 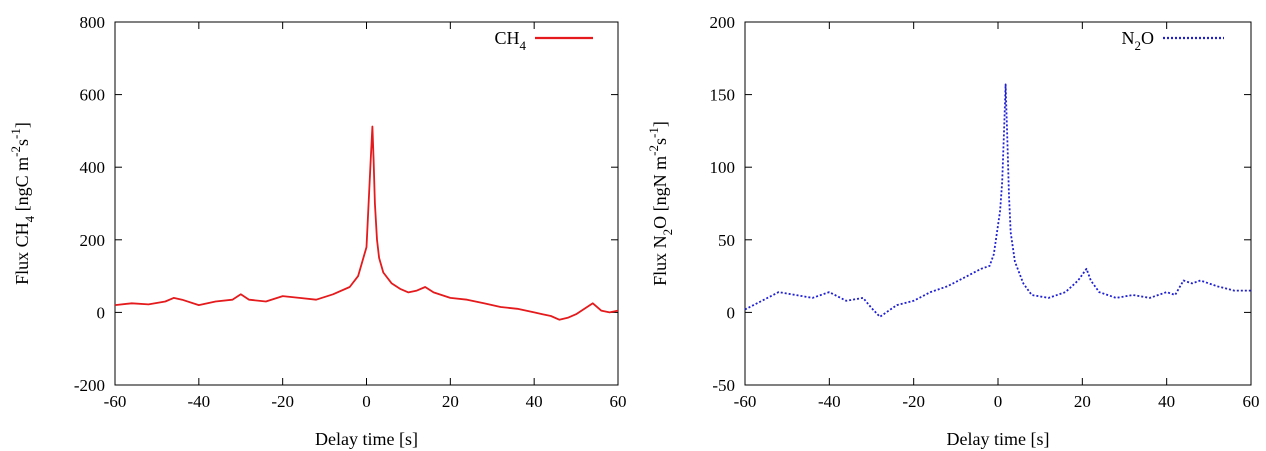 What do you see at coordinates (282, 401) in the screenshot?
I see `ch4-x-tick-label: -20` at bounding box center [282, 401].